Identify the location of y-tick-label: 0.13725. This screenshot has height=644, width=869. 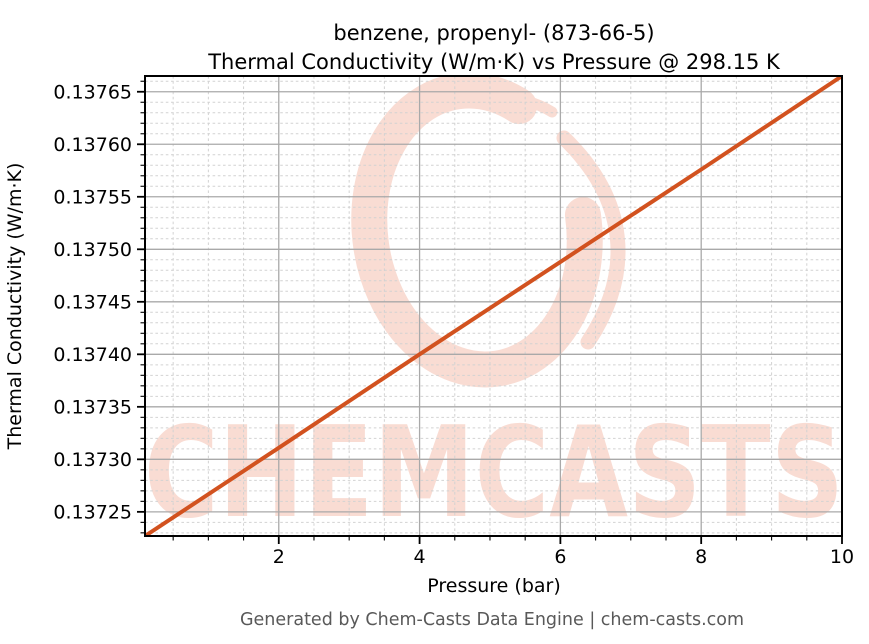
(92, 512).